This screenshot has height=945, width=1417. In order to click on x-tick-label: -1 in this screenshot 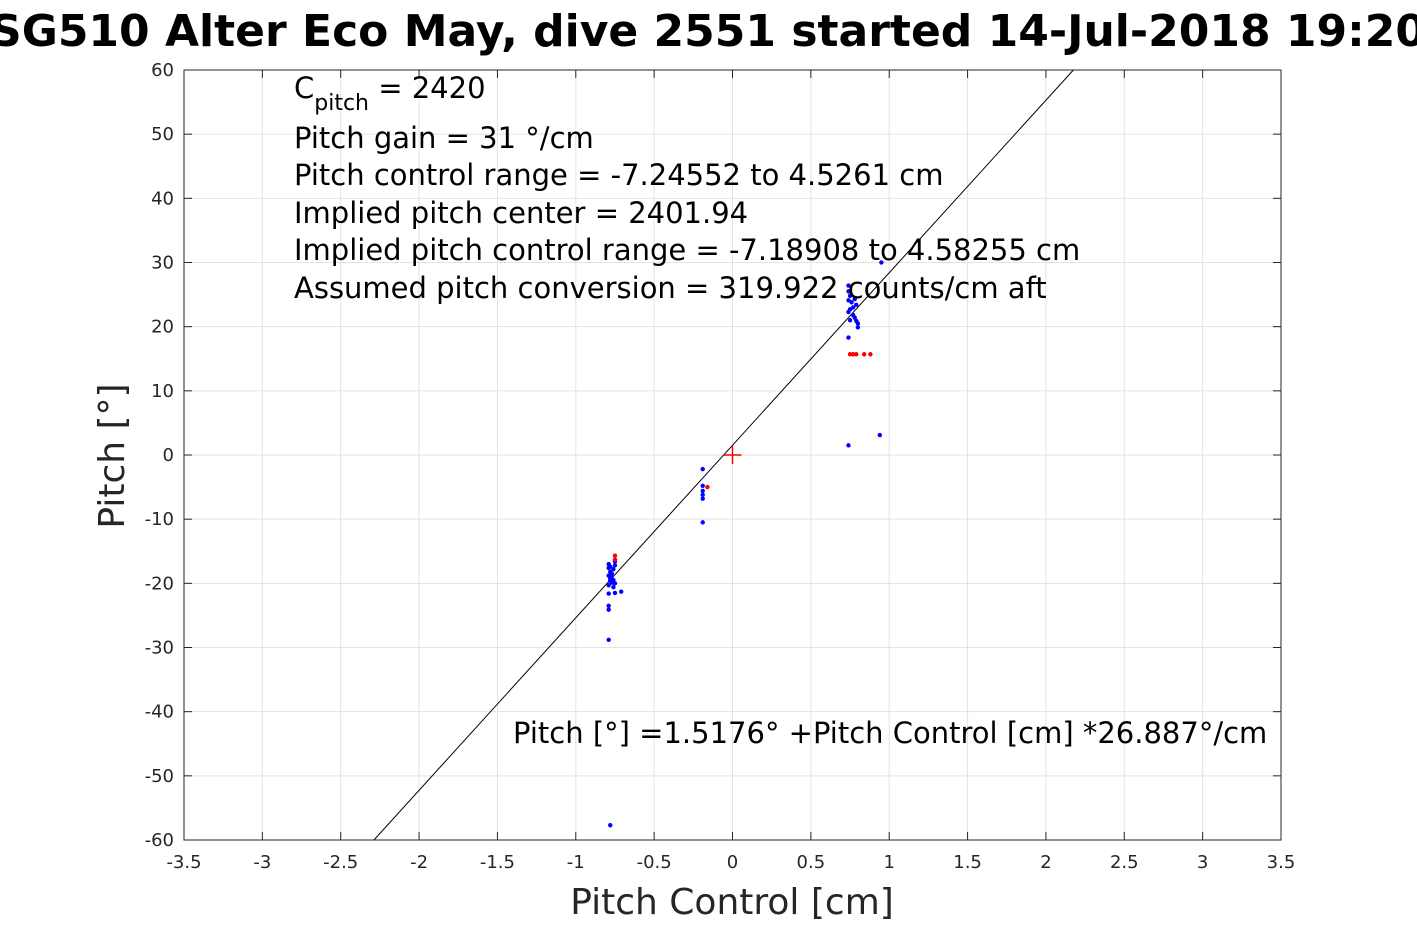, I will do `click(576, 862)`.